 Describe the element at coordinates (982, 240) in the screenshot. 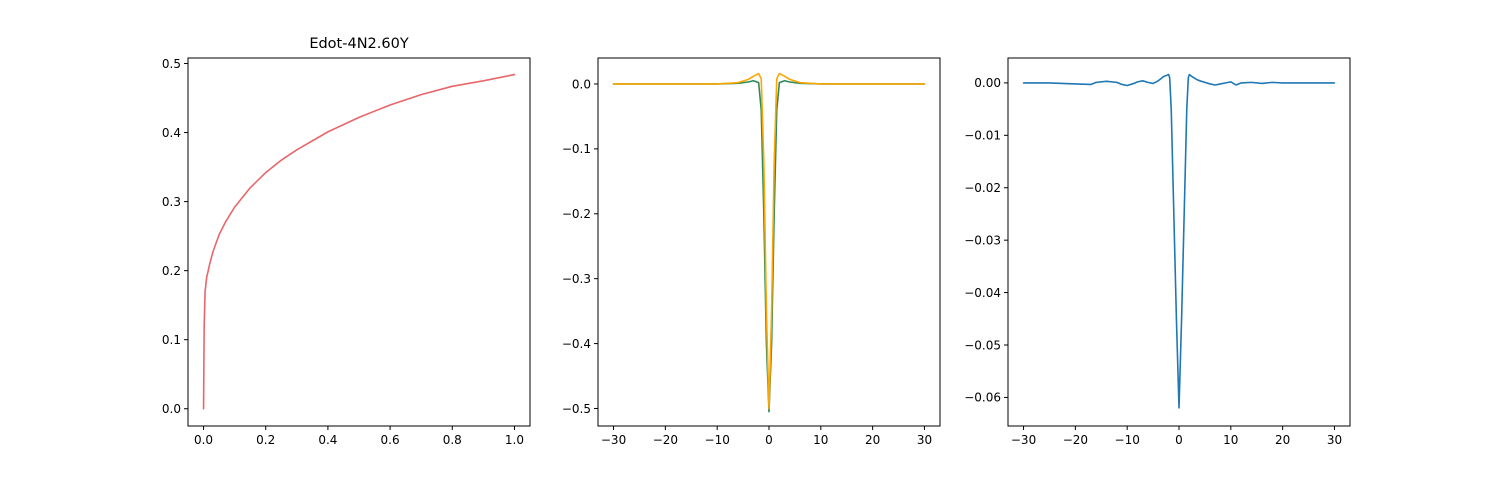

I see `plot-3-y-tick-label: −0.03` at that location.